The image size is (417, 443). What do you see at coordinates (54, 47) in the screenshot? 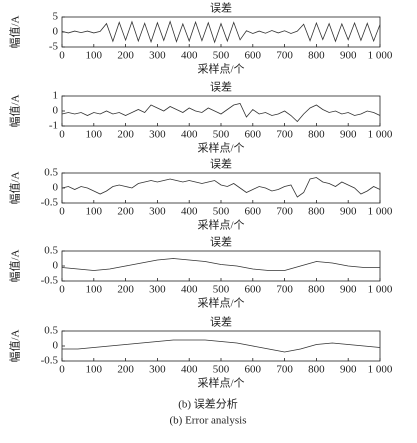
I see `y-tick-label: -5` at bounding box center [54, 47].